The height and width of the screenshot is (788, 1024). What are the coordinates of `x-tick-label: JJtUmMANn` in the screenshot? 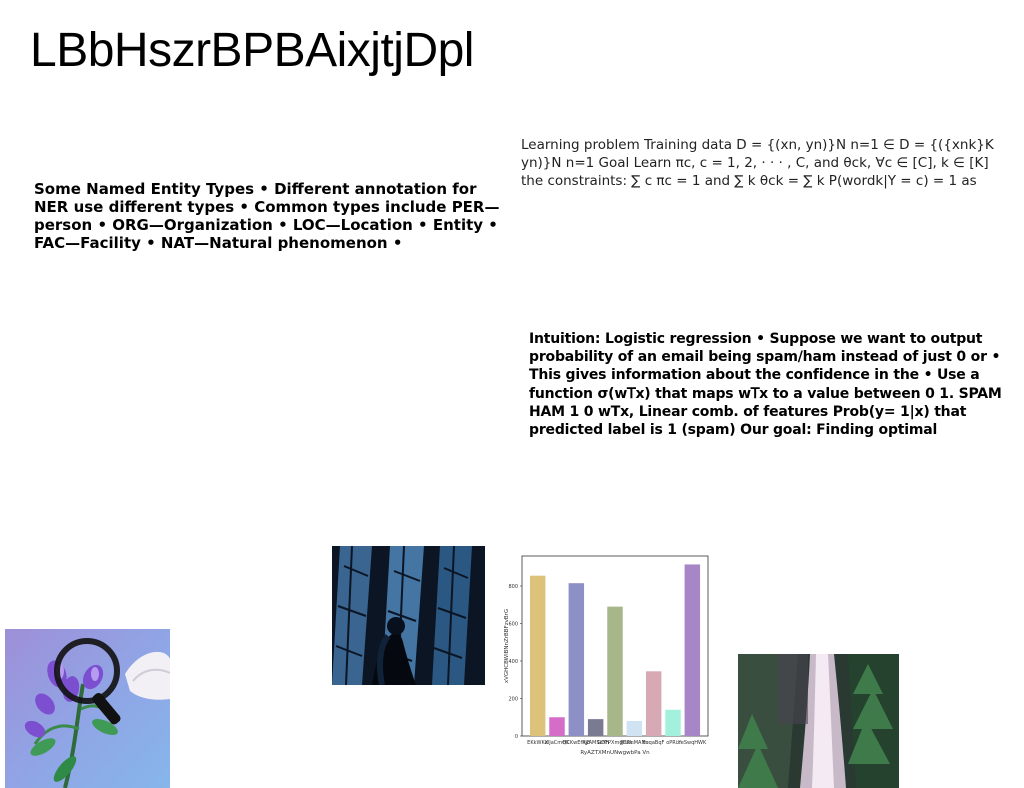 It's located at (633, 743).